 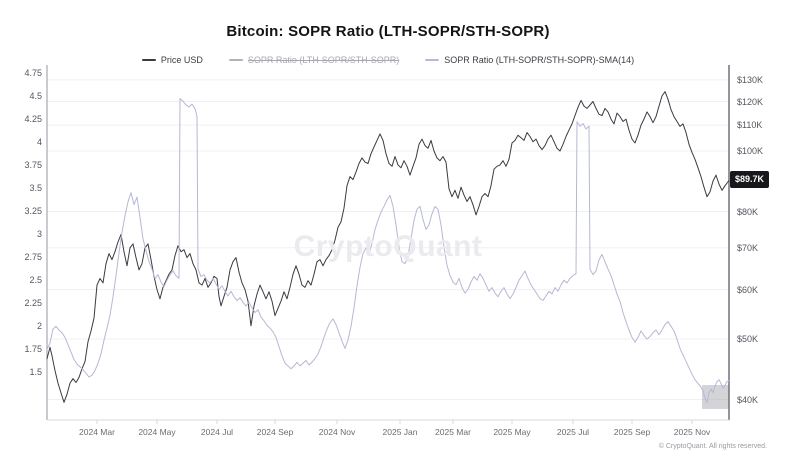 What do you see at coordinates (33, 303) in the screenshot?
I see `left-axis-tick-label: 2.25` at bounding box center [33, 303].